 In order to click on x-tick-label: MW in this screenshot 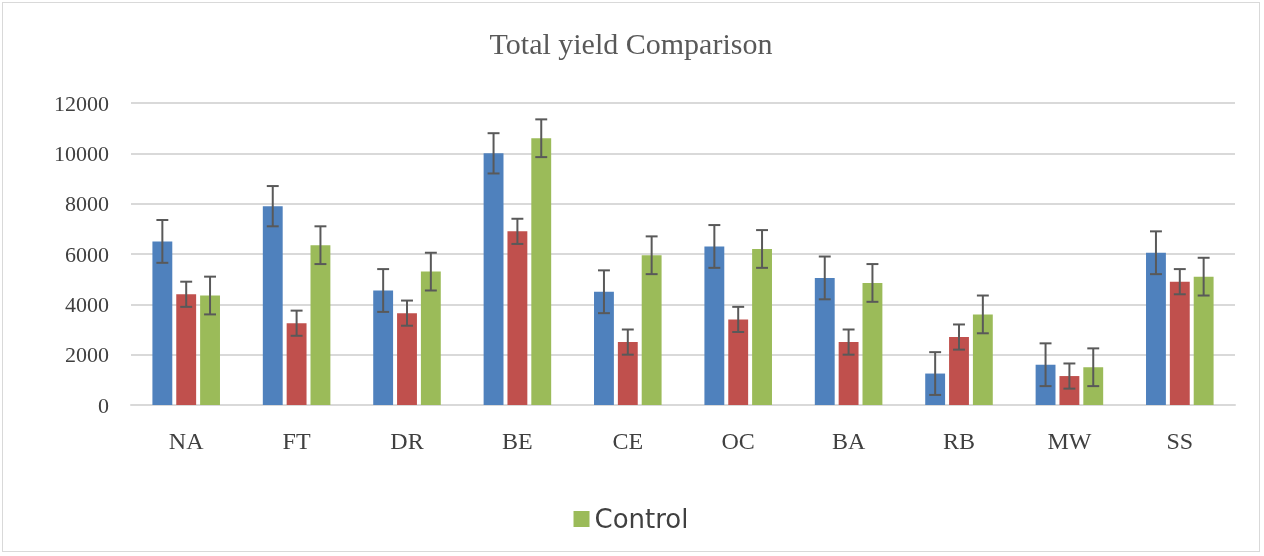, I will do `click(1069, 441)`.